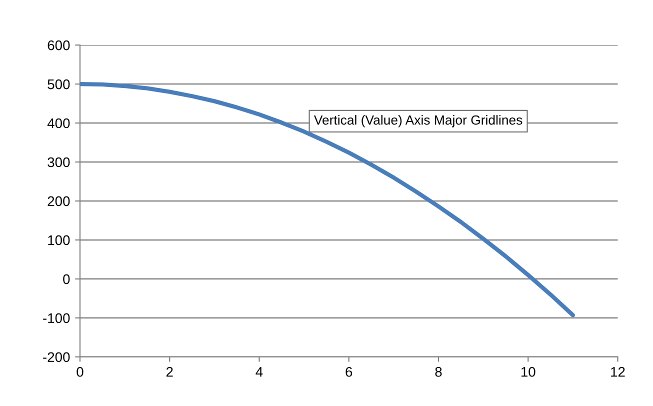 The width and height of the screenshot is (653, 406). What do you see at coordinates (169, 371) in the screenshot?
I see `x-tick-label: 2` at bounding box center [169, 371].